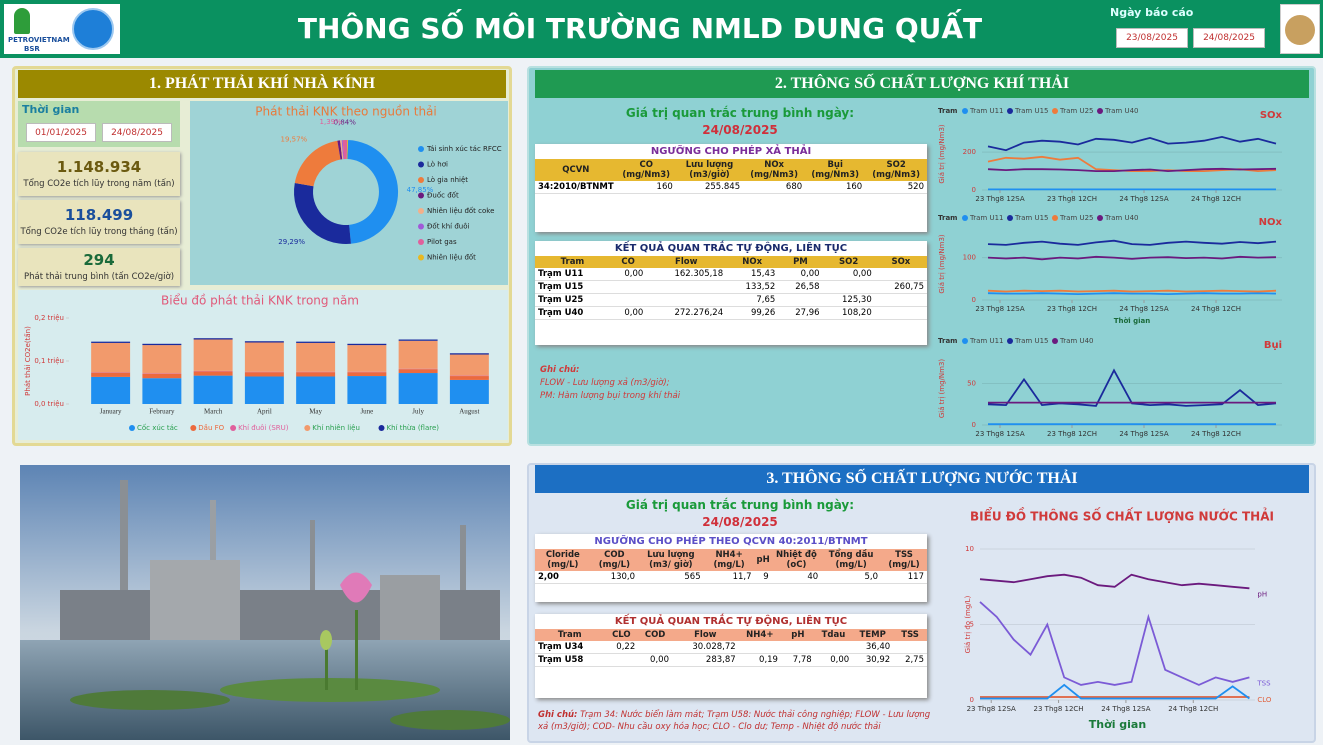  Describe the element at coordinates (752, 262) in the screenshot. I see `column-header: NOx` at that location.